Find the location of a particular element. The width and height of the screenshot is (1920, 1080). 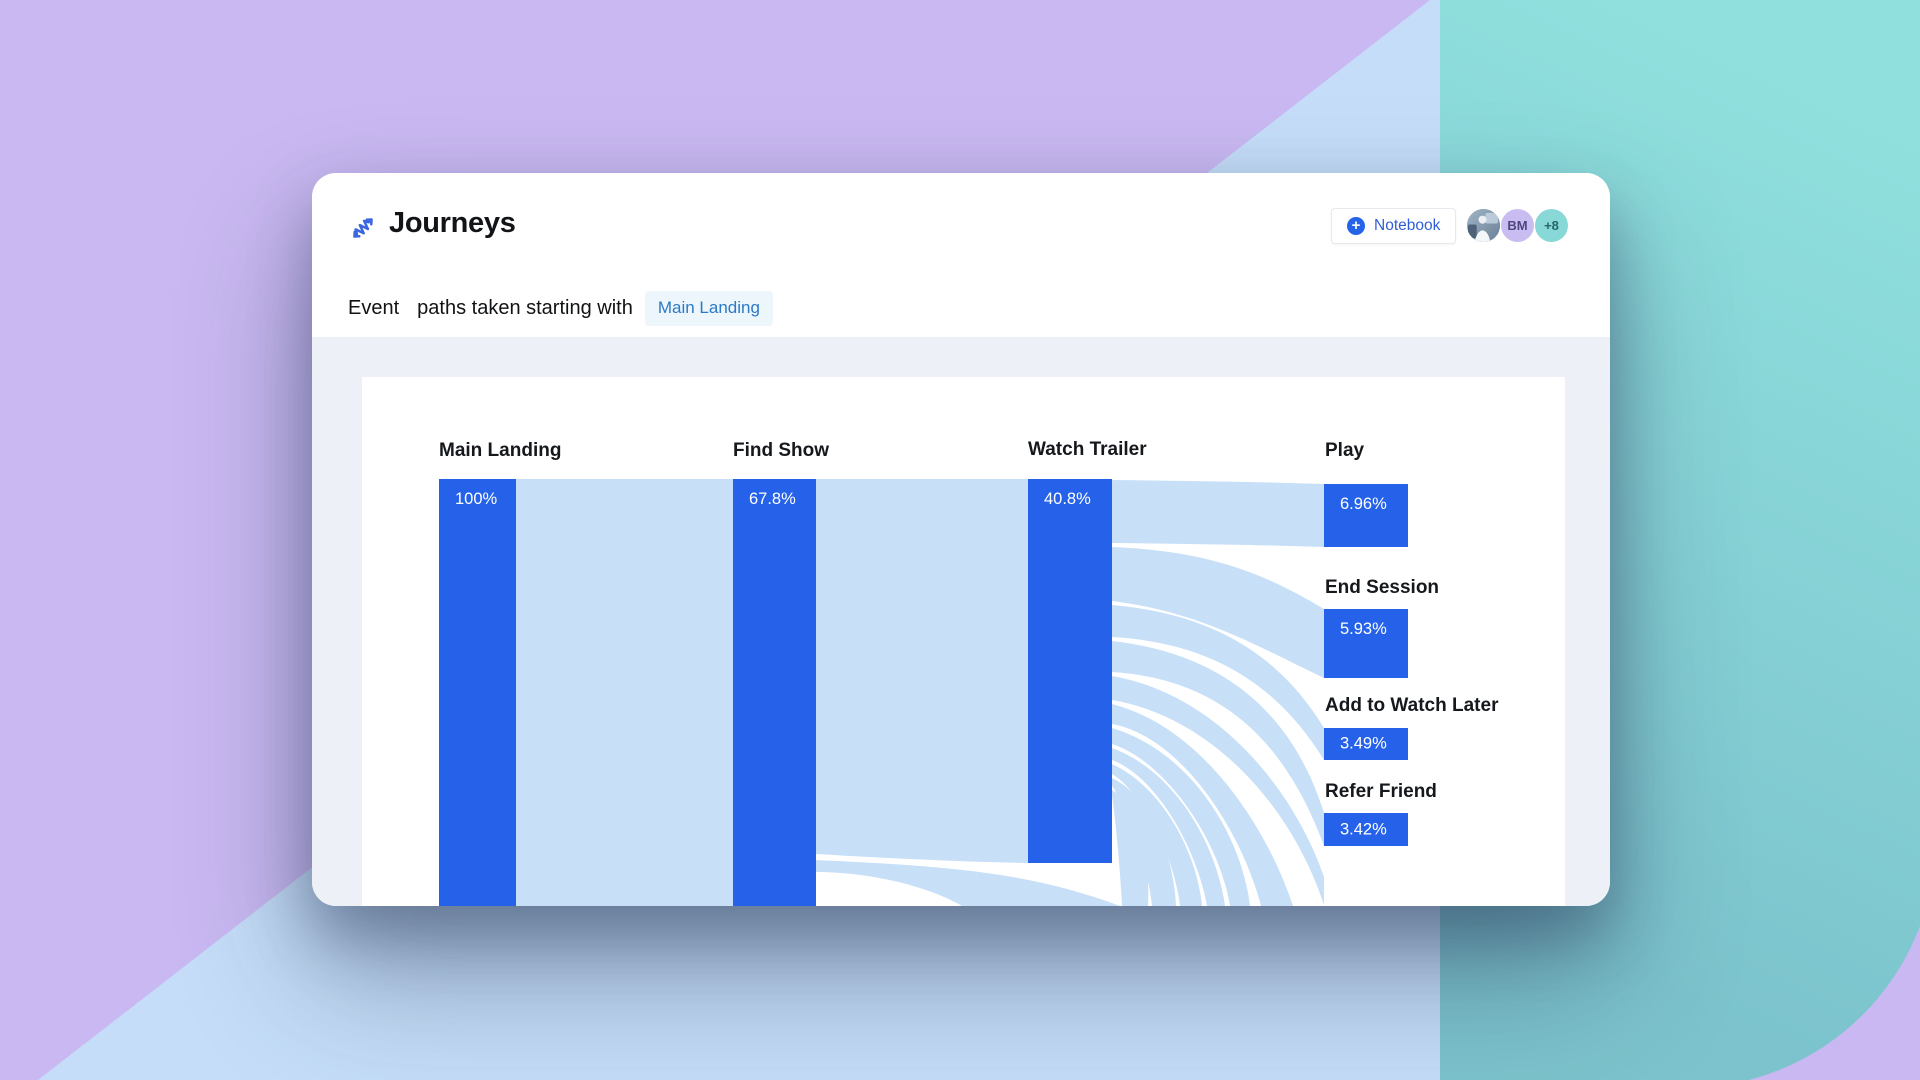

node-label-play: Play is located at coordinates (1345, 450).